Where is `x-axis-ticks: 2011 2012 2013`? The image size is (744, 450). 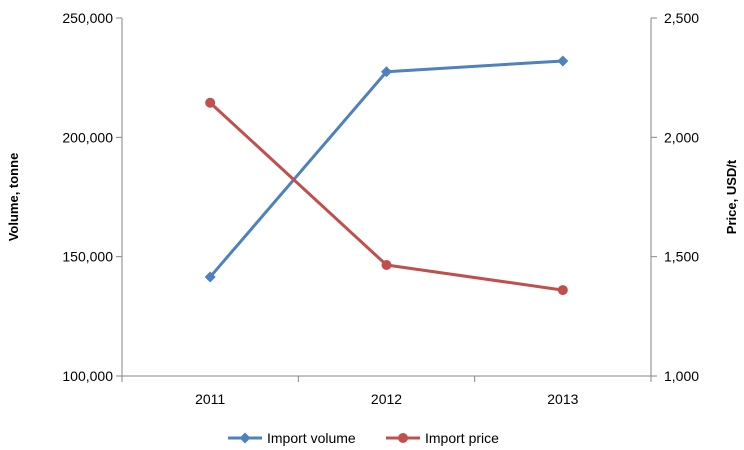
x-axis-ticks: 2011 2012 2013 is located at coordinates (386, 391).